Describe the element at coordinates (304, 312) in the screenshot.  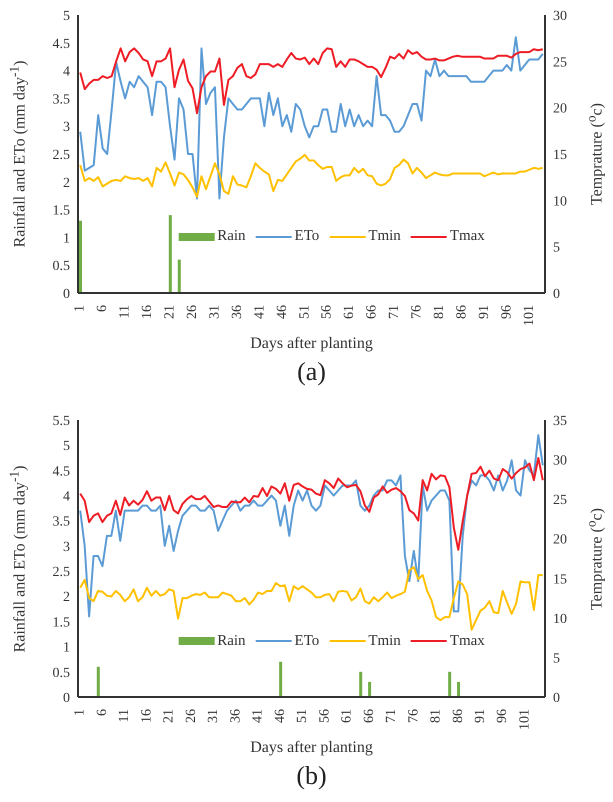
I see `x-tick-label: 51` at that location.